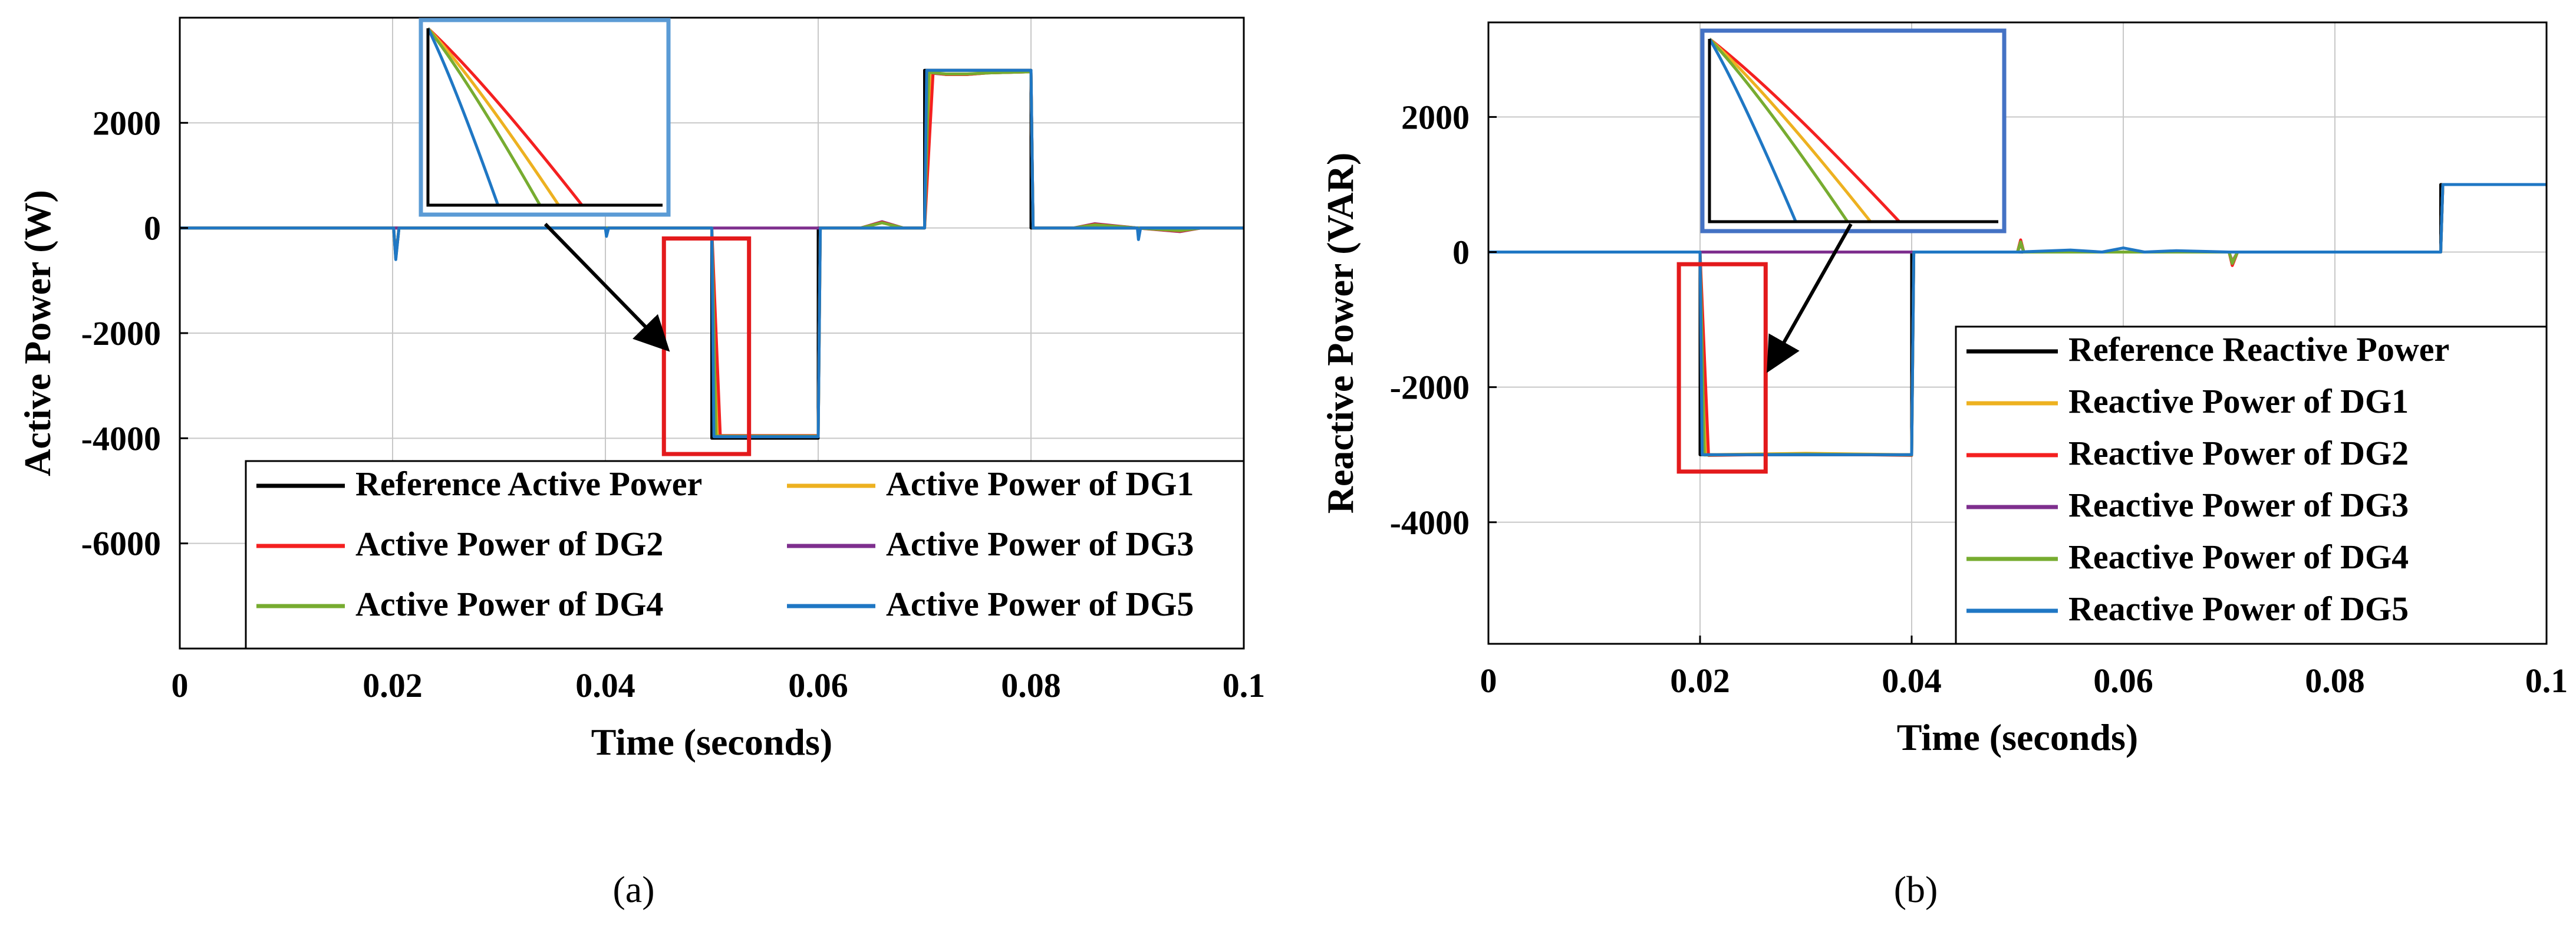  What do you see at coordinates (1040, 544) in the screenshot?
I see `legend-label: Active Power of DG3` at bounding box center [1040, 544].